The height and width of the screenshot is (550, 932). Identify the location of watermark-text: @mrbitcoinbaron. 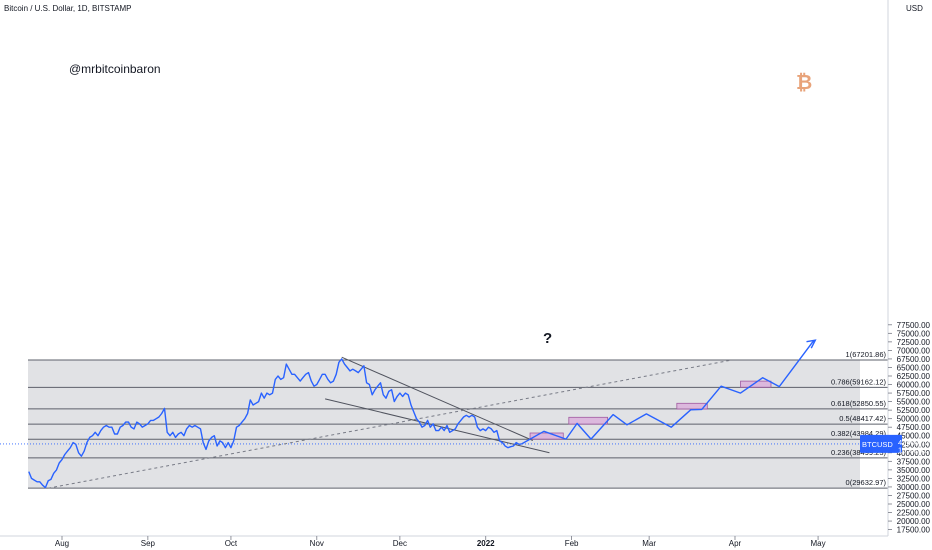
(115, 69).